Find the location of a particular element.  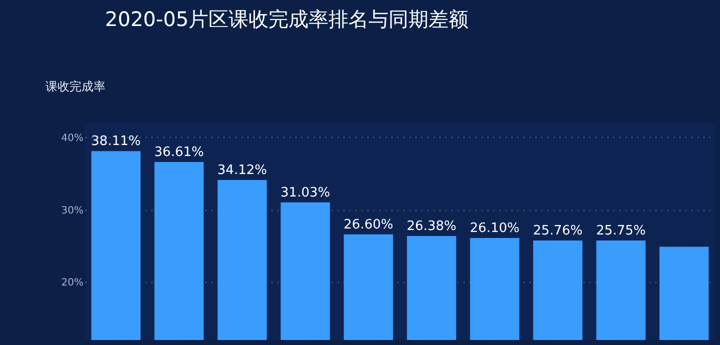

data-label: 25.76% is located at coordinates (558, 230).